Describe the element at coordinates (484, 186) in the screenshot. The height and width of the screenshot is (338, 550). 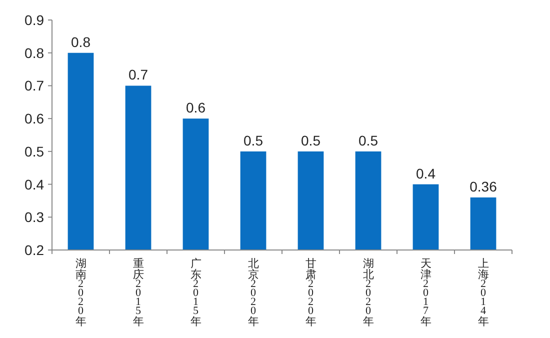
I see `data-label: 0.36` at that location.